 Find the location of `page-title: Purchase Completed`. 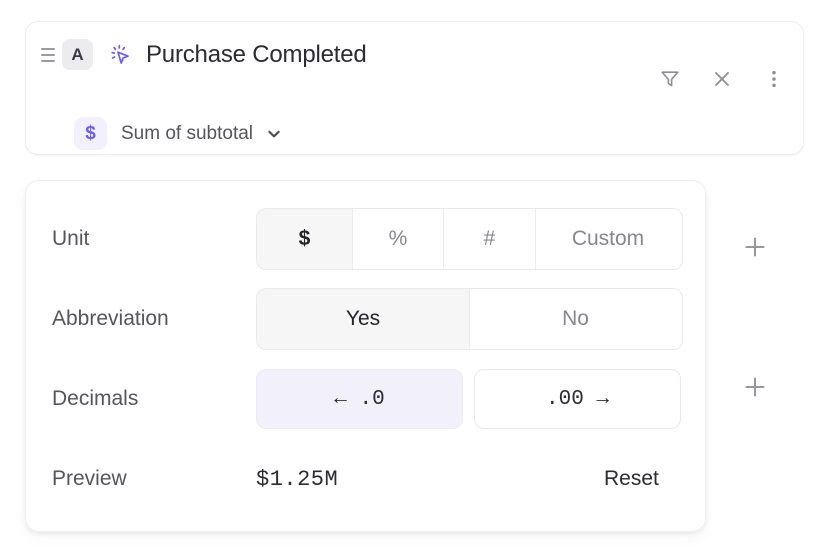

page-title: Purchase Completed is located at coordinates (256, 54).